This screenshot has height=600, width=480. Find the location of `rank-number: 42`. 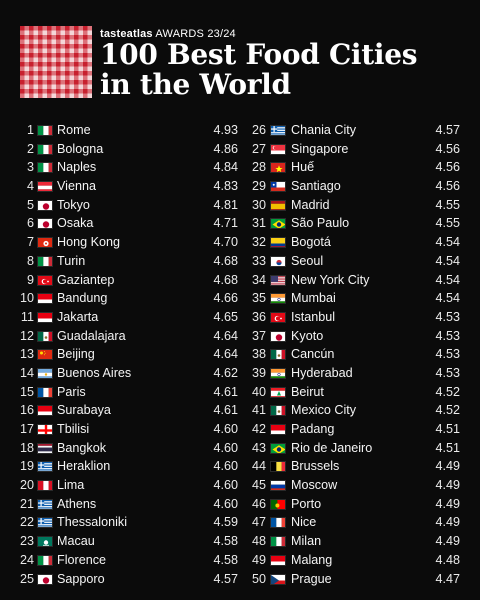

rank-number: 42 is located at coordinates (258, 429).